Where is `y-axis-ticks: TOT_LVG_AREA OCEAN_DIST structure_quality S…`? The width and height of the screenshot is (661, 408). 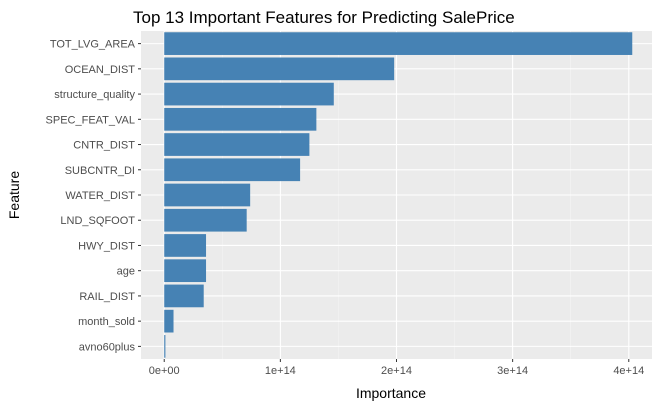
y-axis-ticks: TOT_LVG_AREA OCEAN_DIST structure_quality S… is located at coordinates (93, 196).